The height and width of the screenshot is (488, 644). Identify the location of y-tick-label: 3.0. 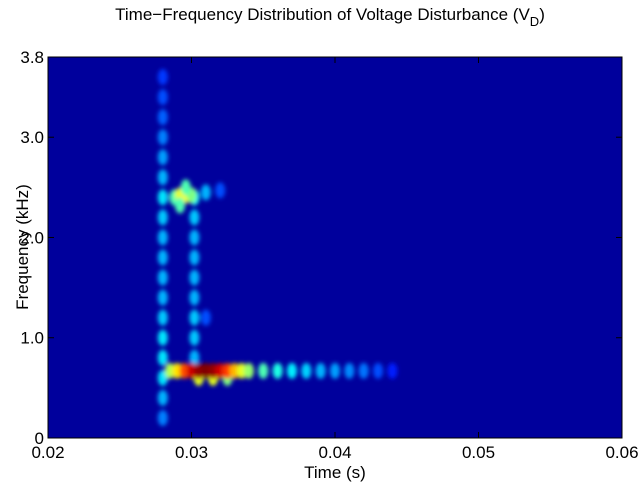
(32, 137).